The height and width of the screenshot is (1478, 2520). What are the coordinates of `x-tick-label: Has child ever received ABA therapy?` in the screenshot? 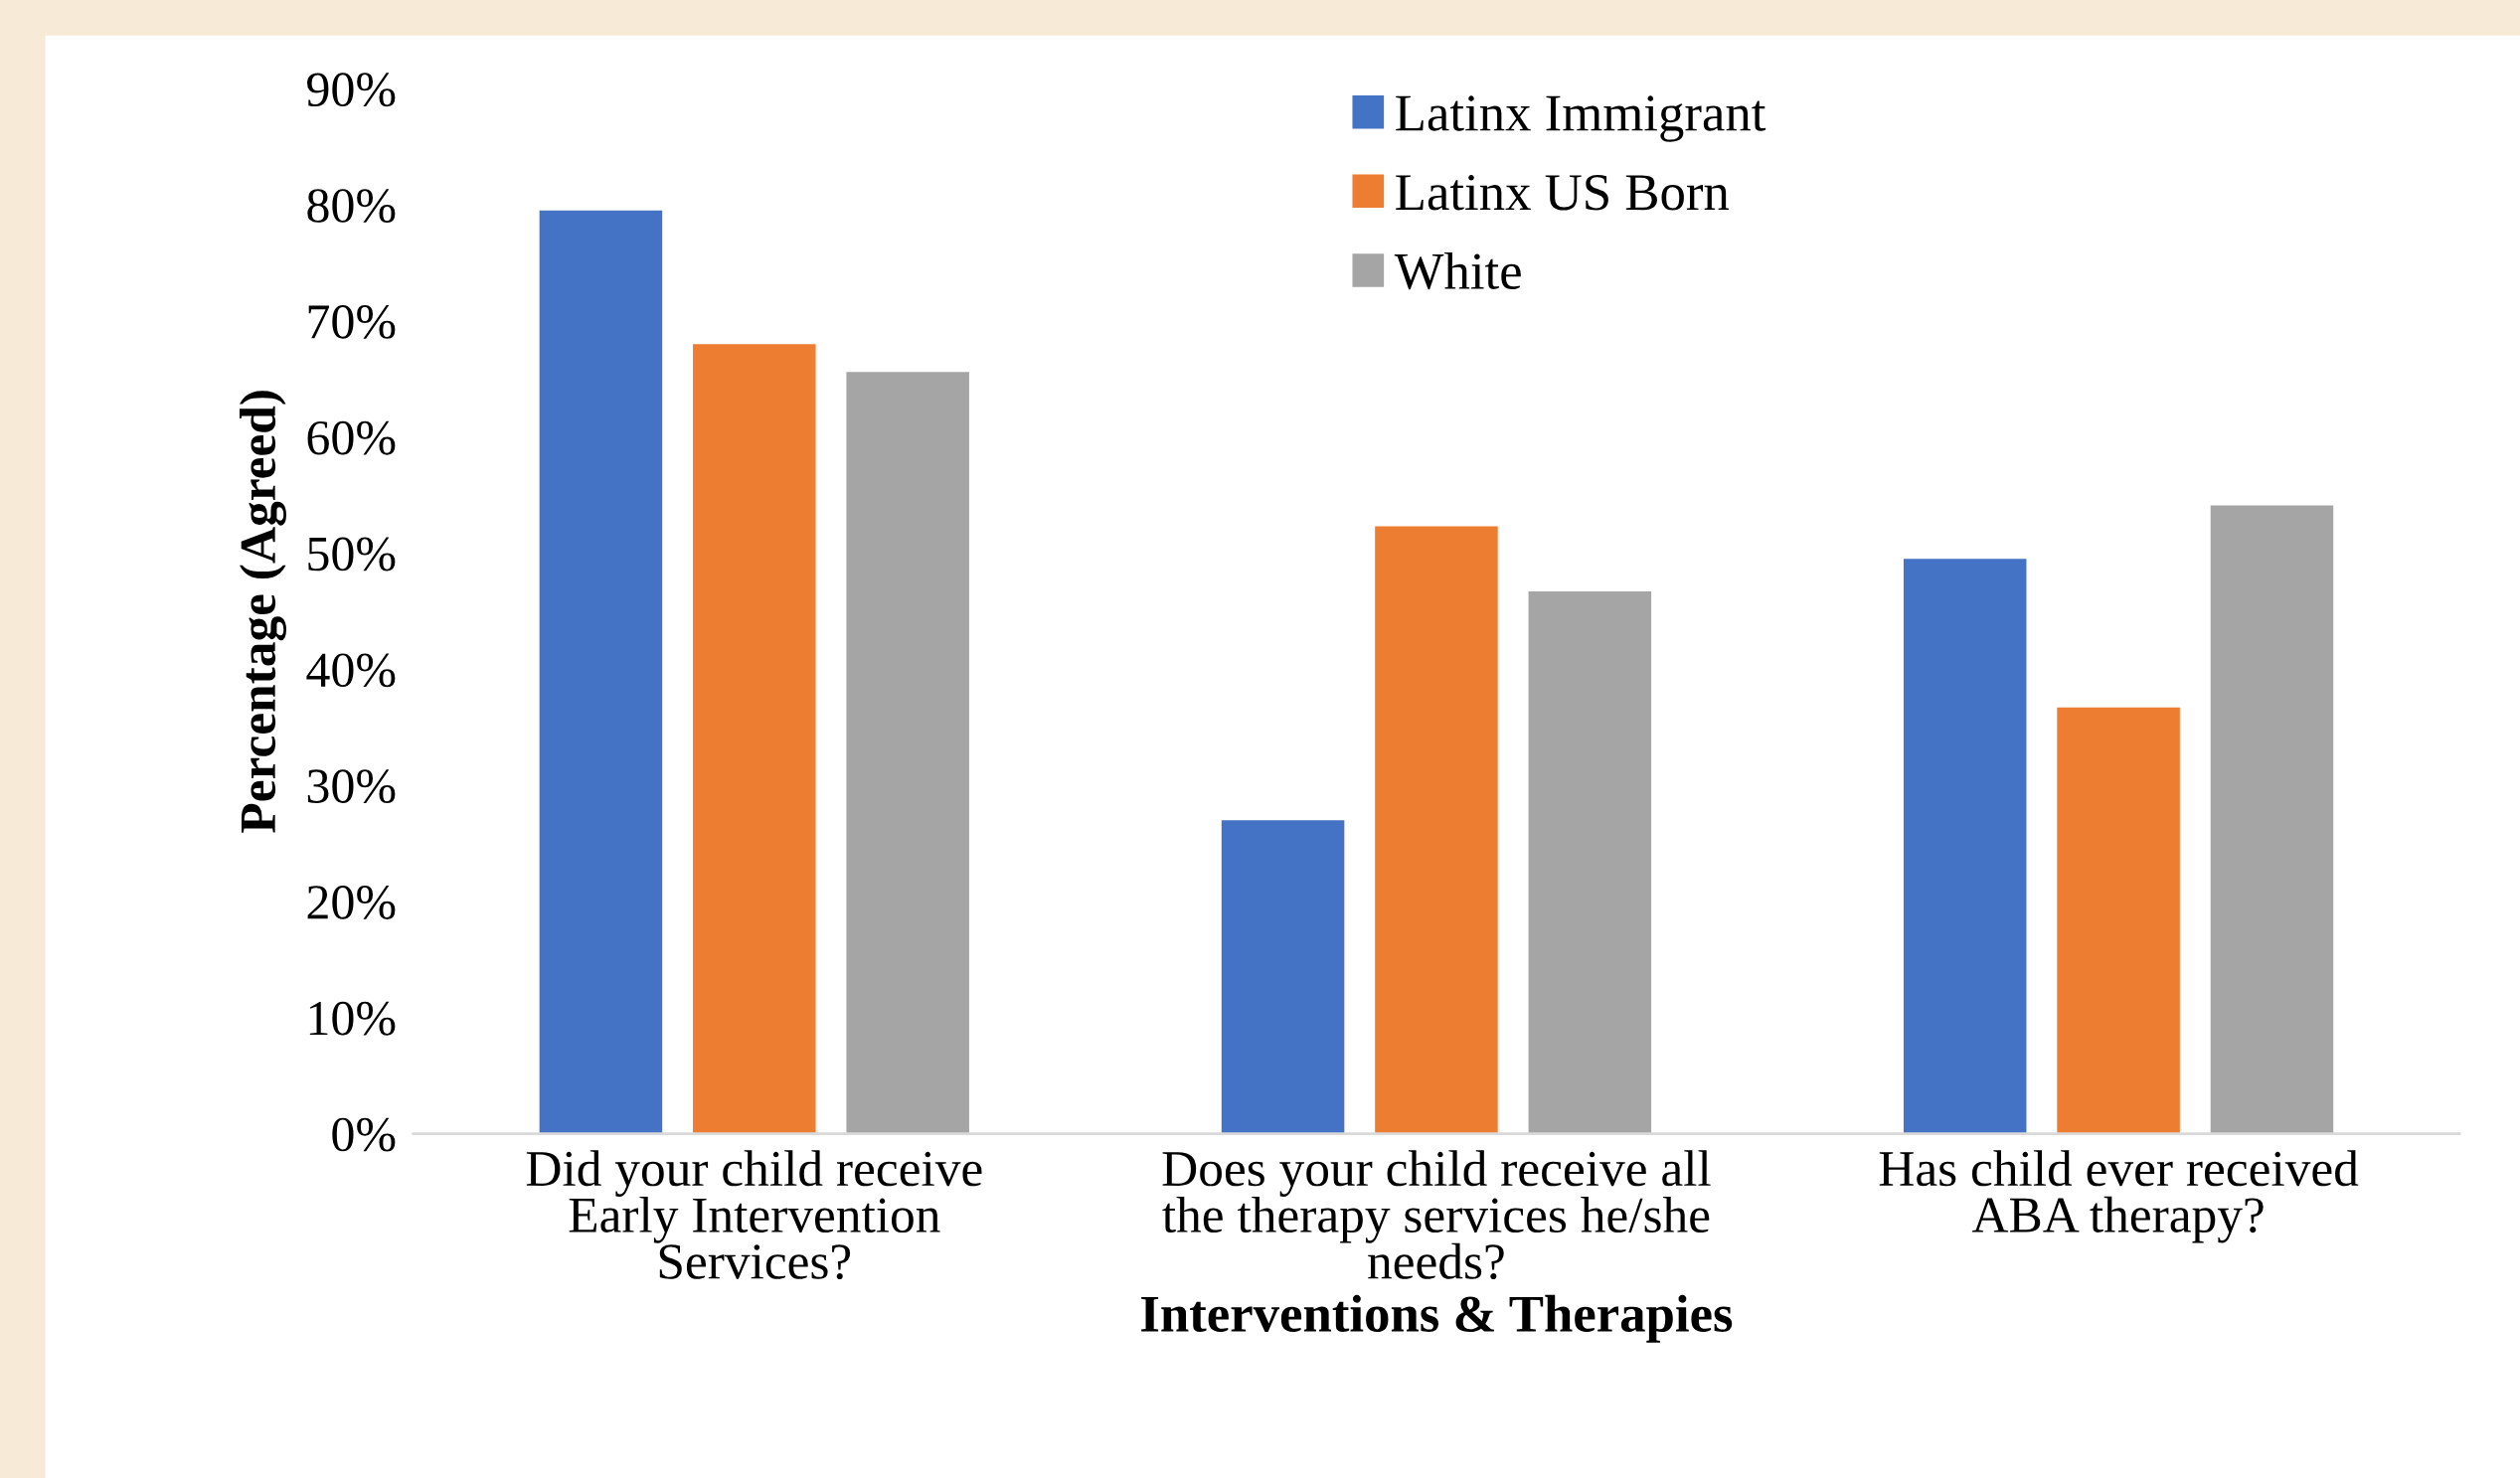 It's located at (2119, 1196).